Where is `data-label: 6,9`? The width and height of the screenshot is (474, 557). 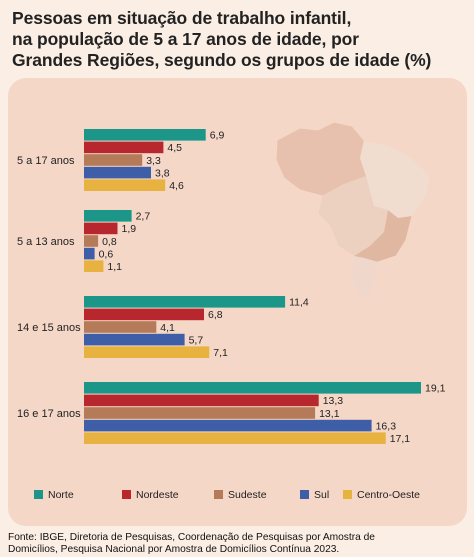
data-label: 6,9 is located at coordinates (217, 136).